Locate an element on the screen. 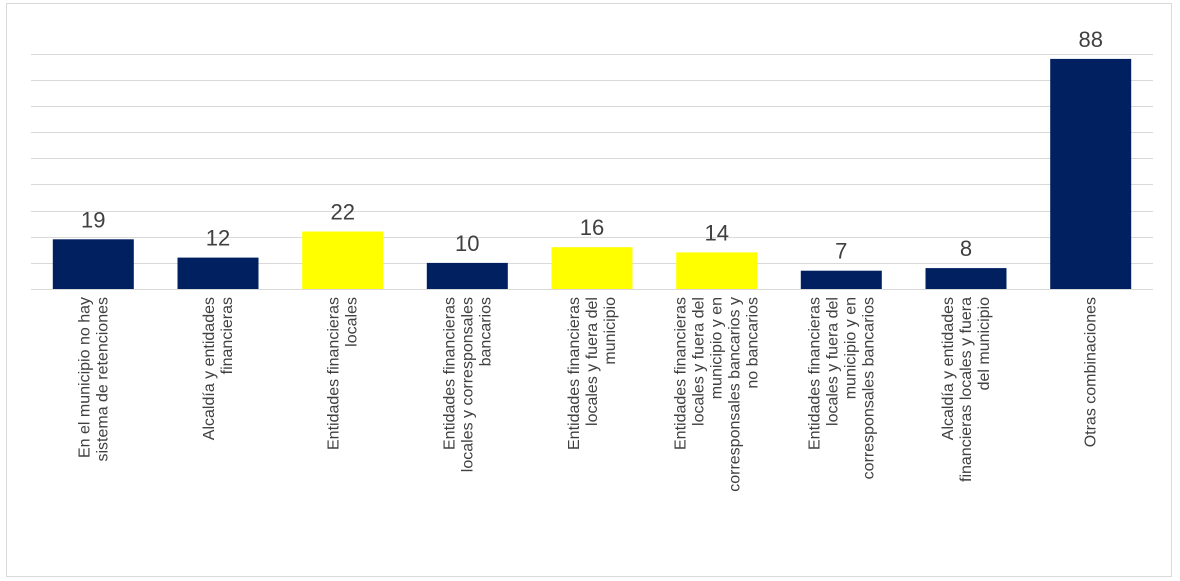 This screenshot has height=581, width=1180. category-label-line: del municipio is located at coordinates (984, 343).